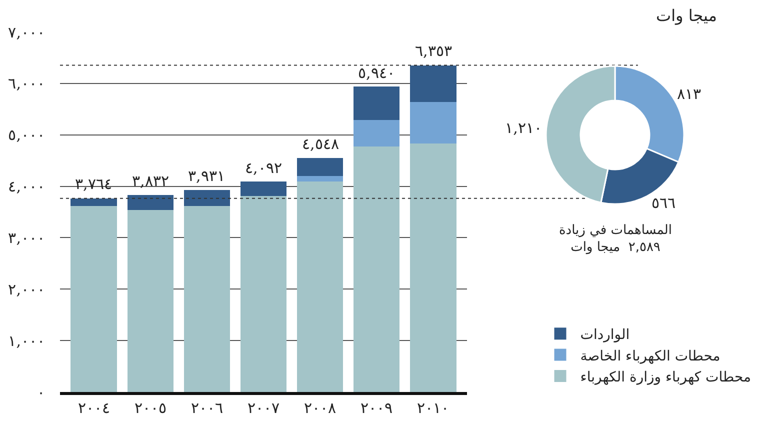  Describe the element at coordinates (376, 73) in the screenshot. I see `total-label: ٥,٩٤٠` at that location.